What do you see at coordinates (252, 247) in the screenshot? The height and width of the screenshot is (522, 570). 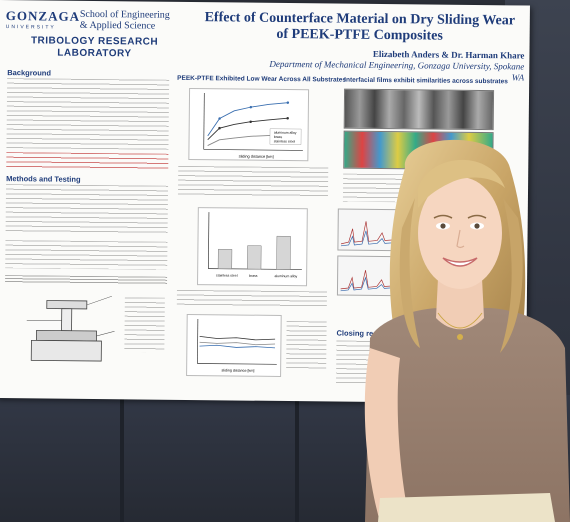 I see `wear-rate-bar-chart: stainless steel brass aluminum alloy` at bounding box center [252, 247].